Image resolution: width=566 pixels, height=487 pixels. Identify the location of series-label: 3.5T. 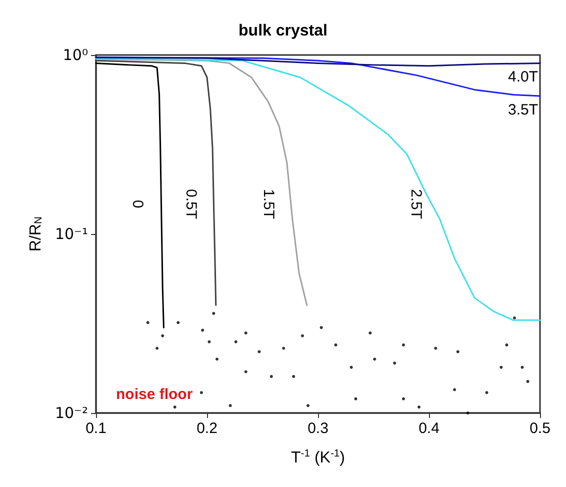
(523, 110).